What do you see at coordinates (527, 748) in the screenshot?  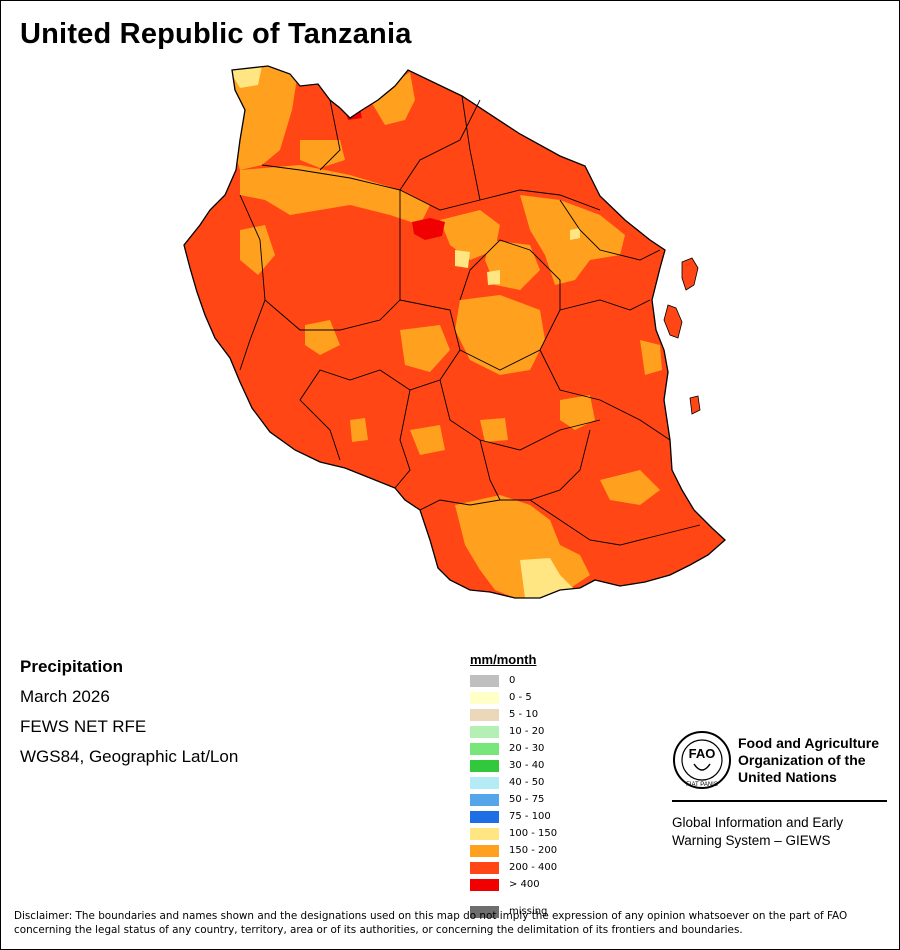 I see `legend-label: 20 - 30` at bounding box center [527, 748].